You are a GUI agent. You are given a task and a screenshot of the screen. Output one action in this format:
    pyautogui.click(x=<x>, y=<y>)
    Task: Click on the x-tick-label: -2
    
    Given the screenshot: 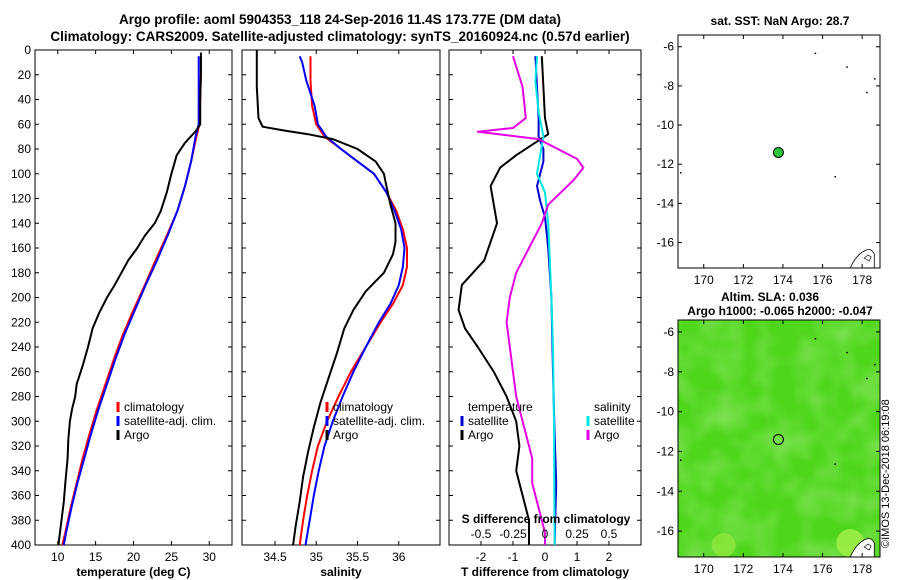 What is the action you would take?
    pyautogui.click(x=481, y=557)
    